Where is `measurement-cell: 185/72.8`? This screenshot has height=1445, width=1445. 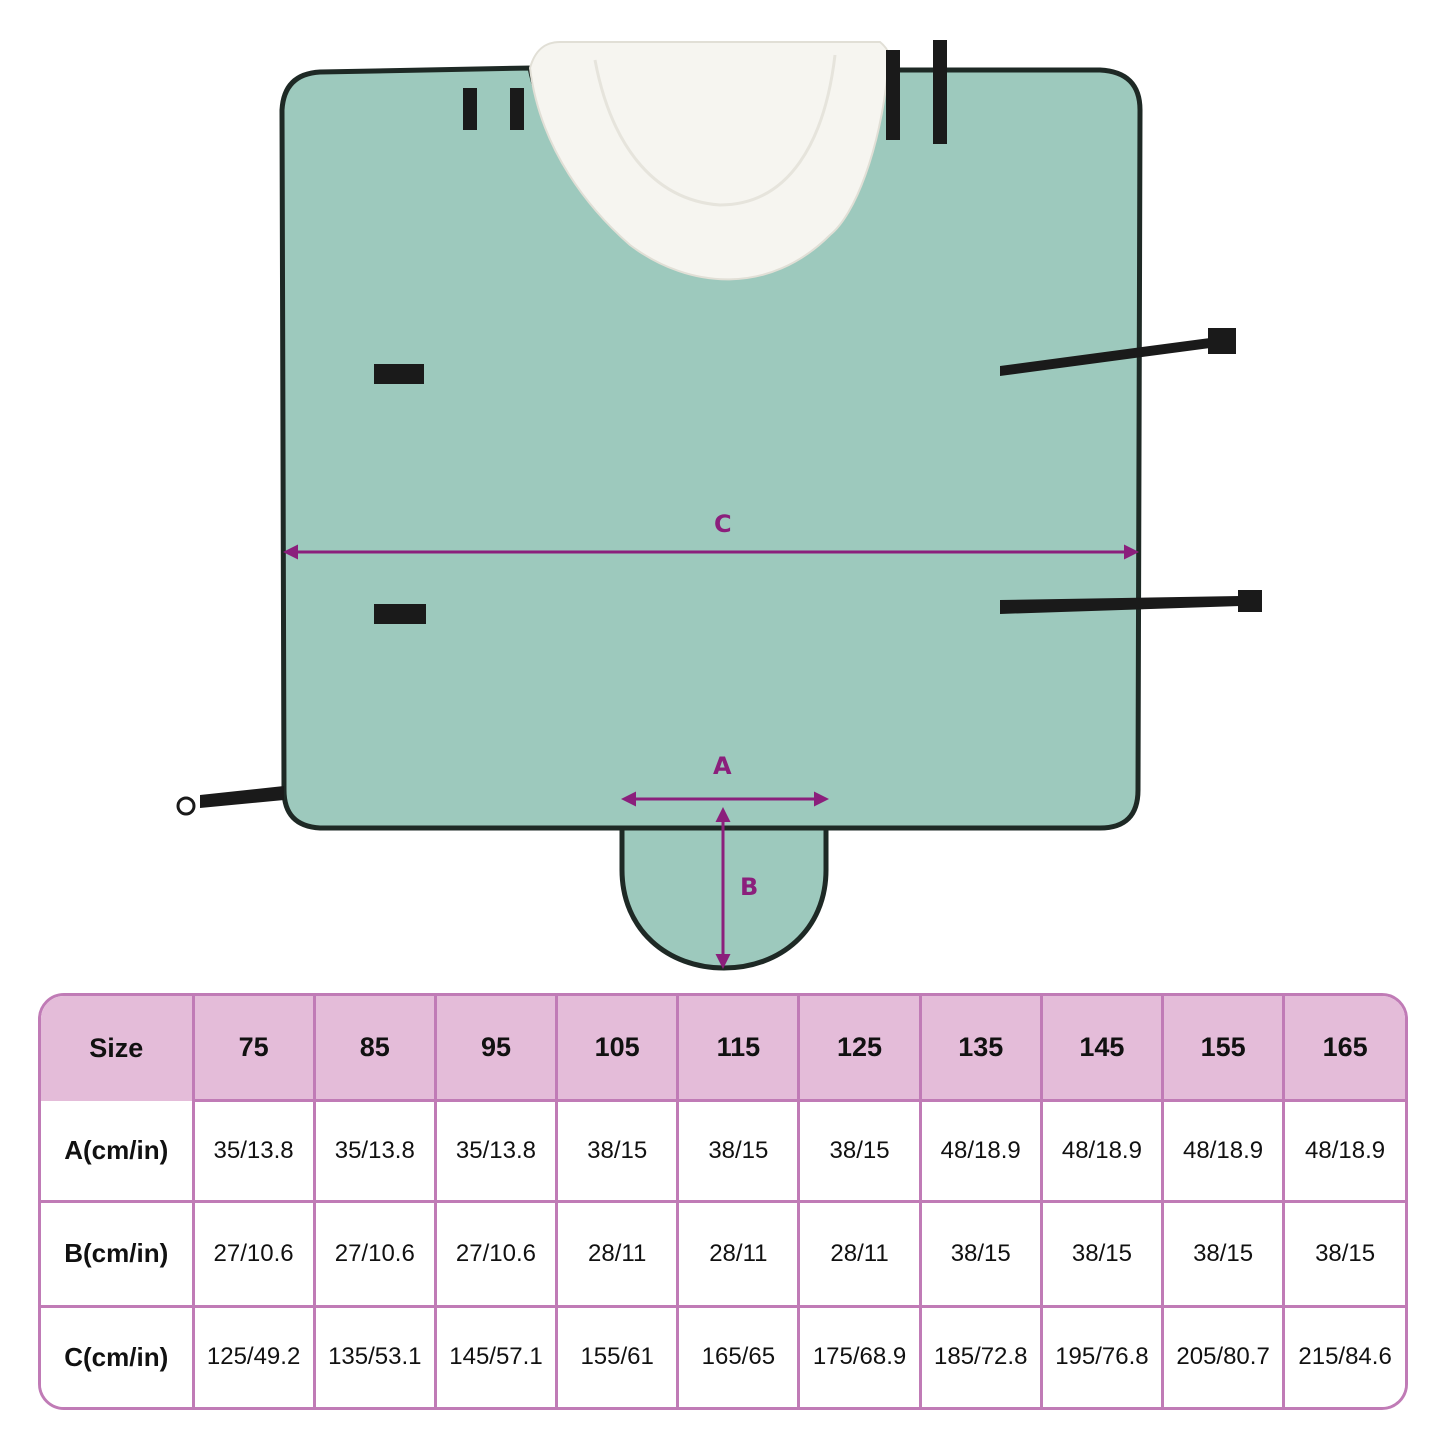 measurement-cell: 185/72.8 is located at coordinates (980, 1355).